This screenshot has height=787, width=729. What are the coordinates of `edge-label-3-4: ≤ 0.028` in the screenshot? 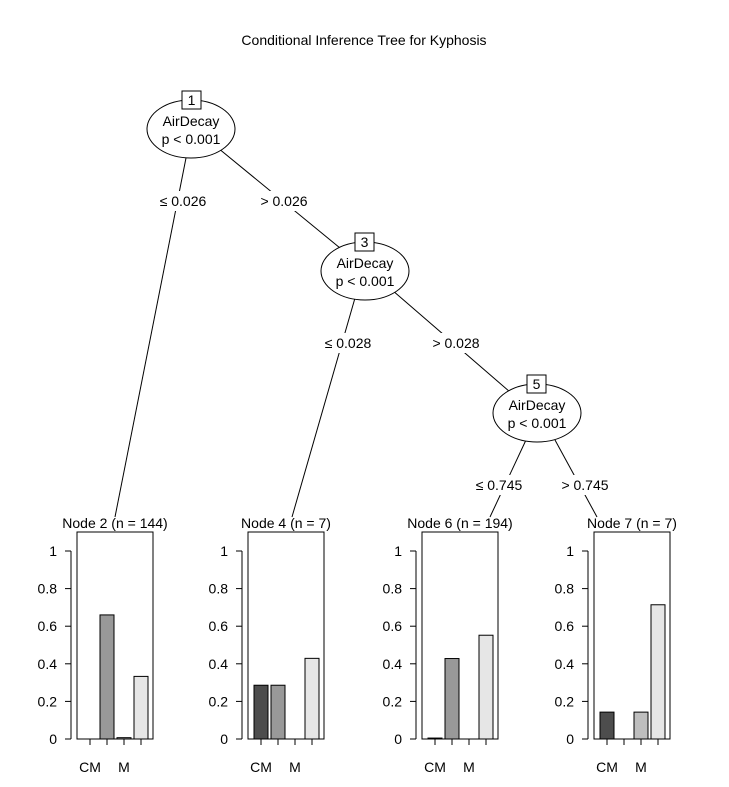 It's located at (348, 343).